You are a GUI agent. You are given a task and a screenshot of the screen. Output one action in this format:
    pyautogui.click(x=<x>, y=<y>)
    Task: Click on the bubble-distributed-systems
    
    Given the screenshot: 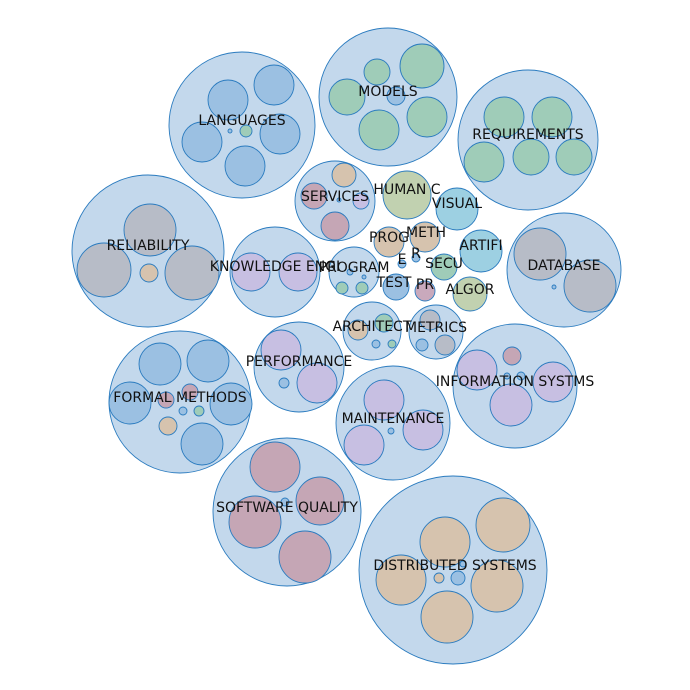 What is the action you would take?
    pyautogui.click(x=453, y=570)
    